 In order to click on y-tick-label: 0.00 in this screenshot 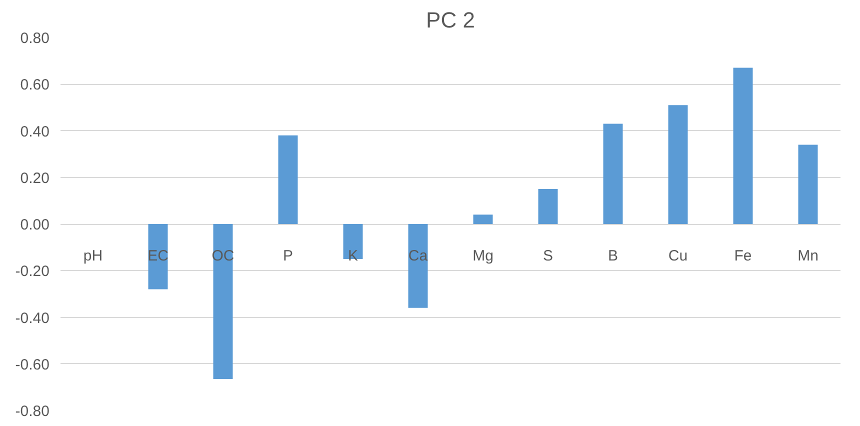, I will do `click(35, 225)`.